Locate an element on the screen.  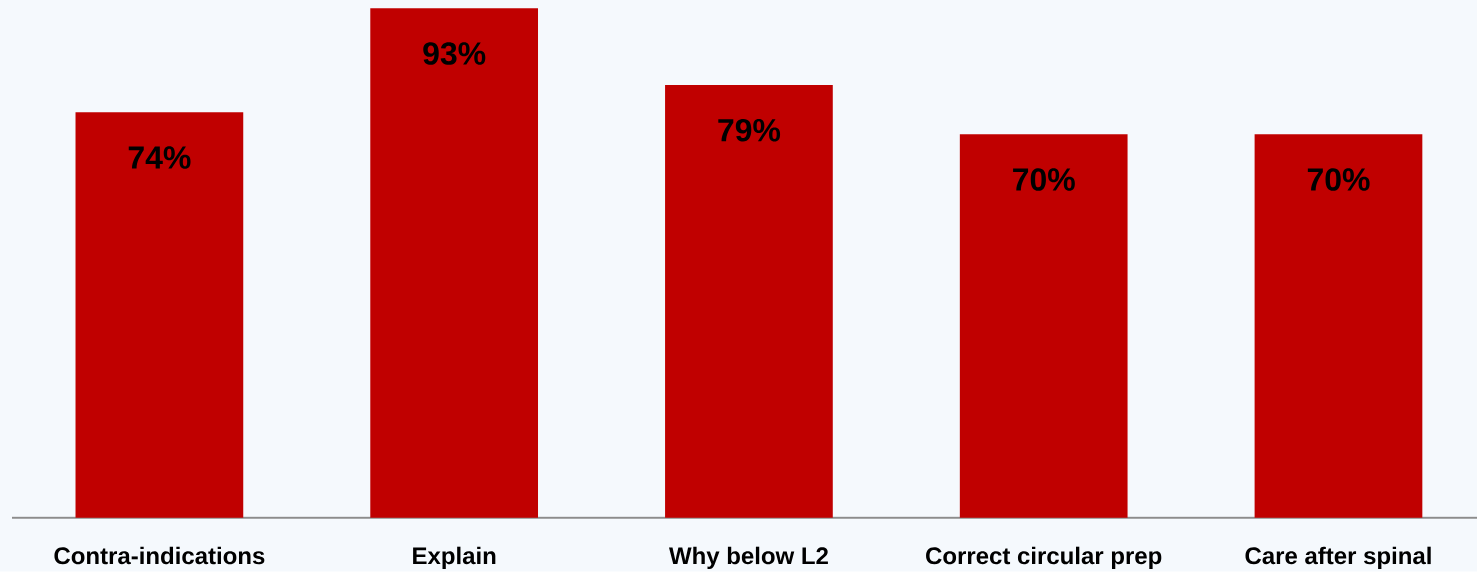
data-label: 74% is located at coordinates (159, 158).